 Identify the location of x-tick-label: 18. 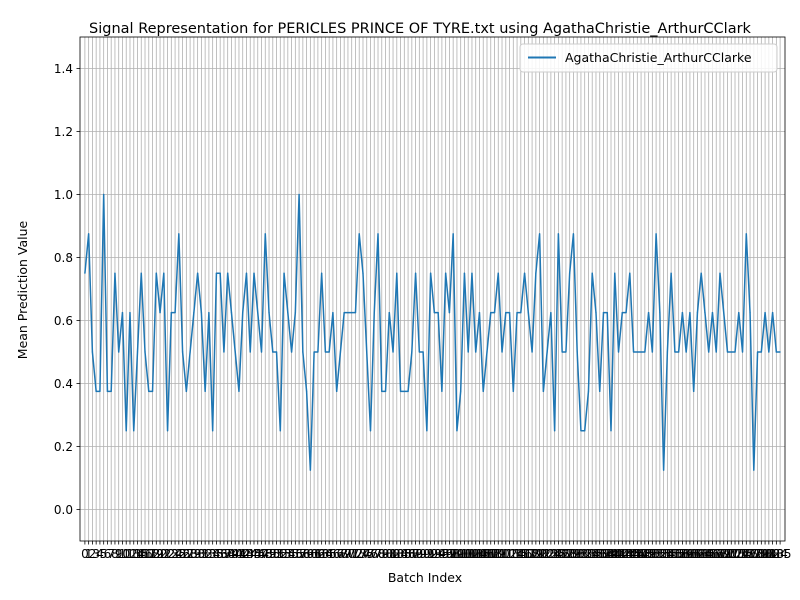
(152, 554).